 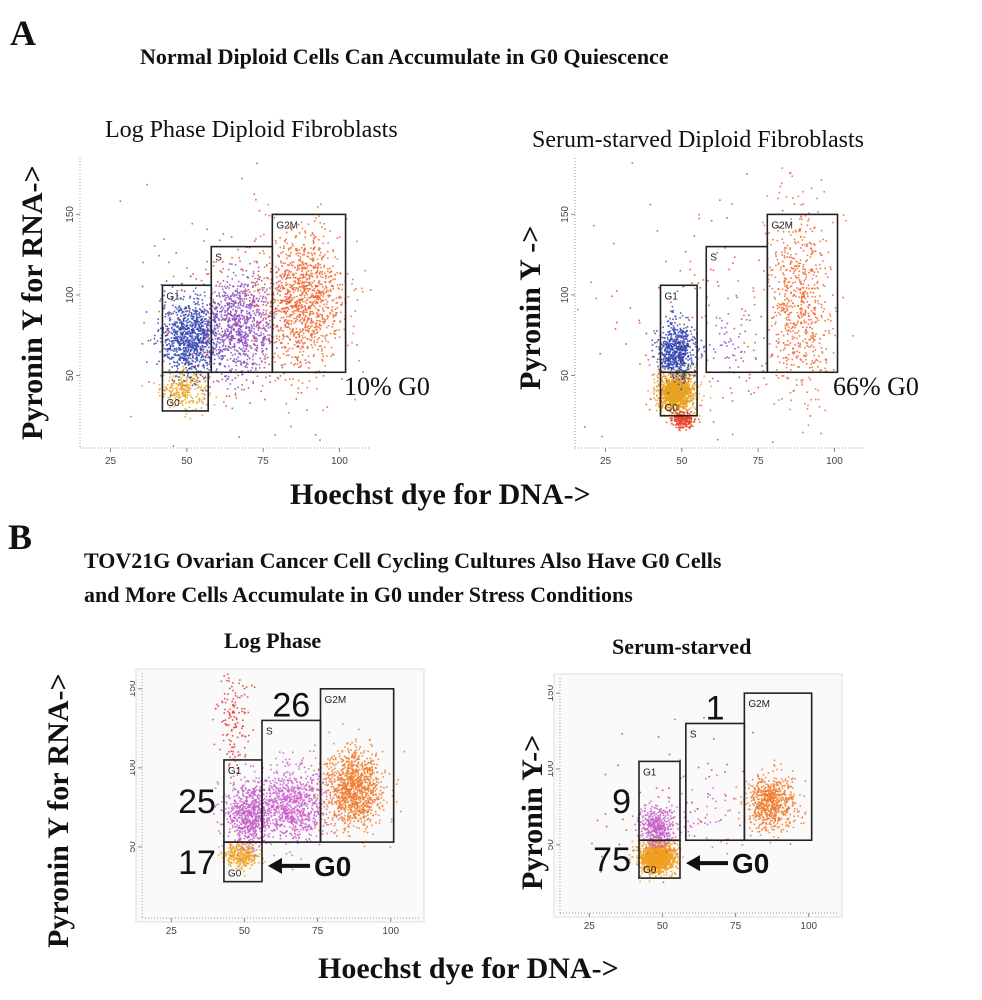 I want to click on chart-a-log-title: Log Phase Diploid Fibroblasts, so click(x=251, y=130).